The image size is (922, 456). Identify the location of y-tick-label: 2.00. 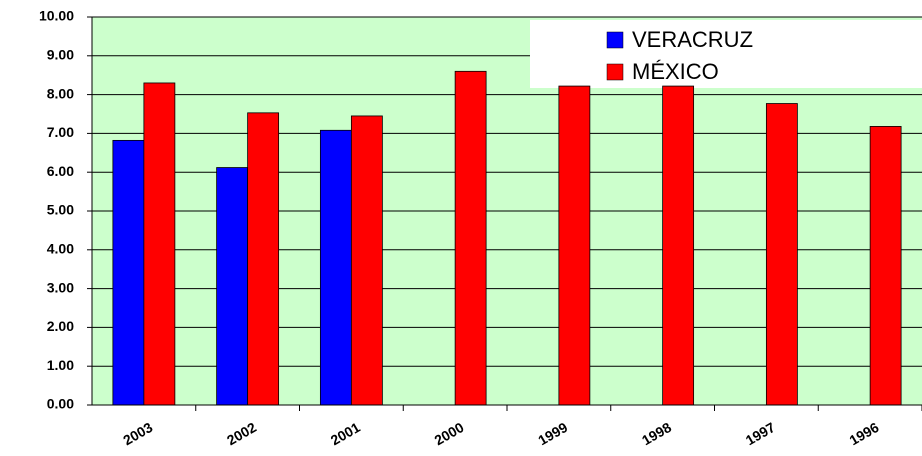
(60, 326).